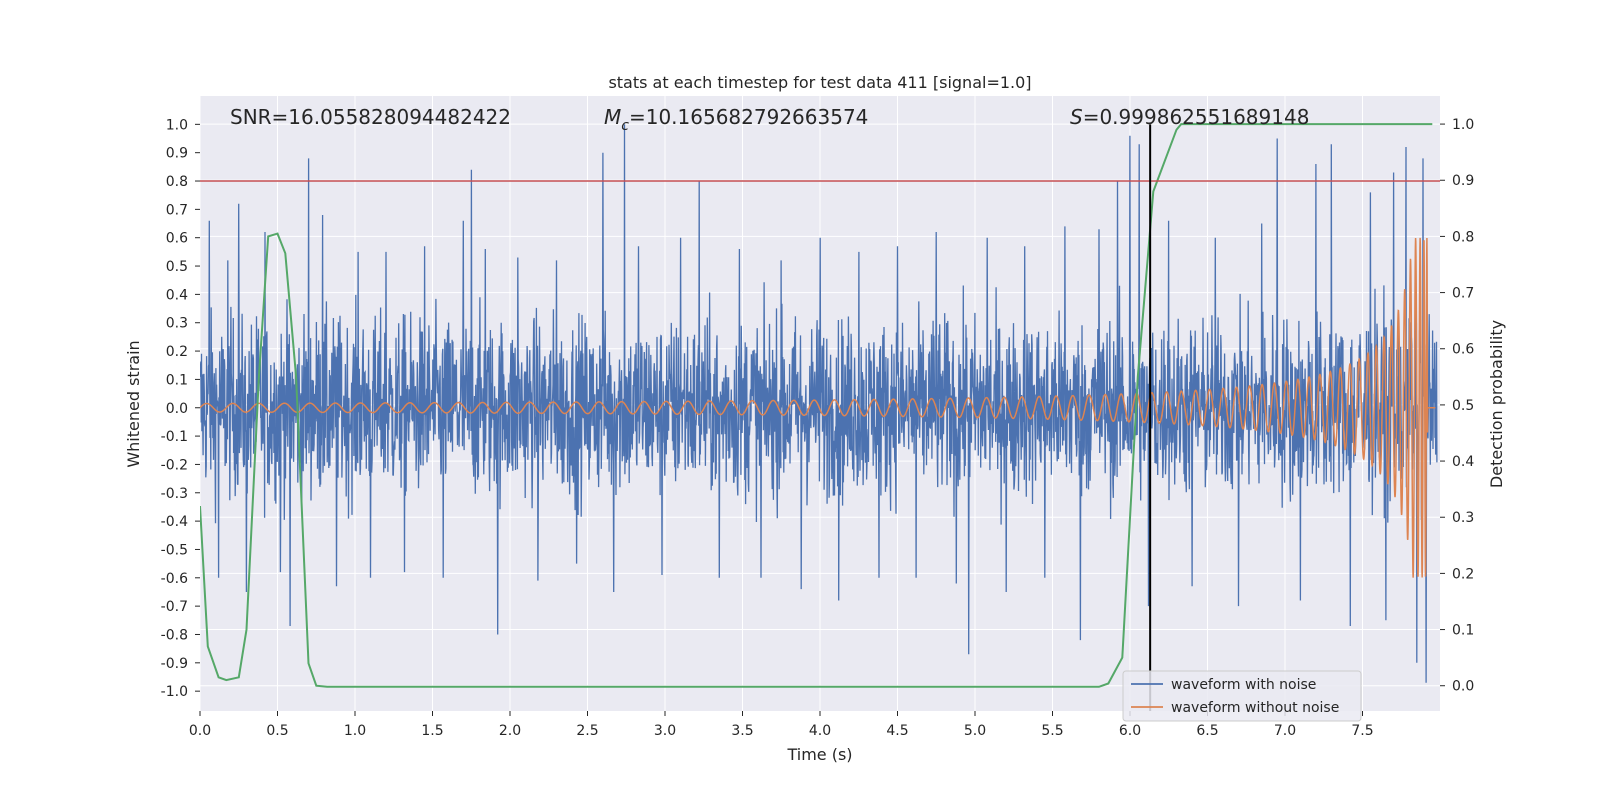 Image resolution: width=1600 pixels, height=800 pixels. I want to click on y-tick-label: 0.8, so click(177, 182).